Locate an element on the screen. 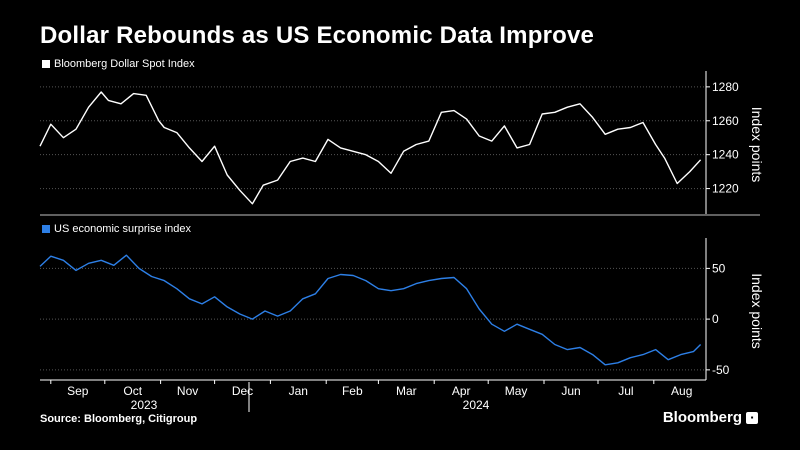 This screenshot has height=450, width=800. legend-dollar: Bloomberg Dollar Spot Index is located at coordinates (118, 64).